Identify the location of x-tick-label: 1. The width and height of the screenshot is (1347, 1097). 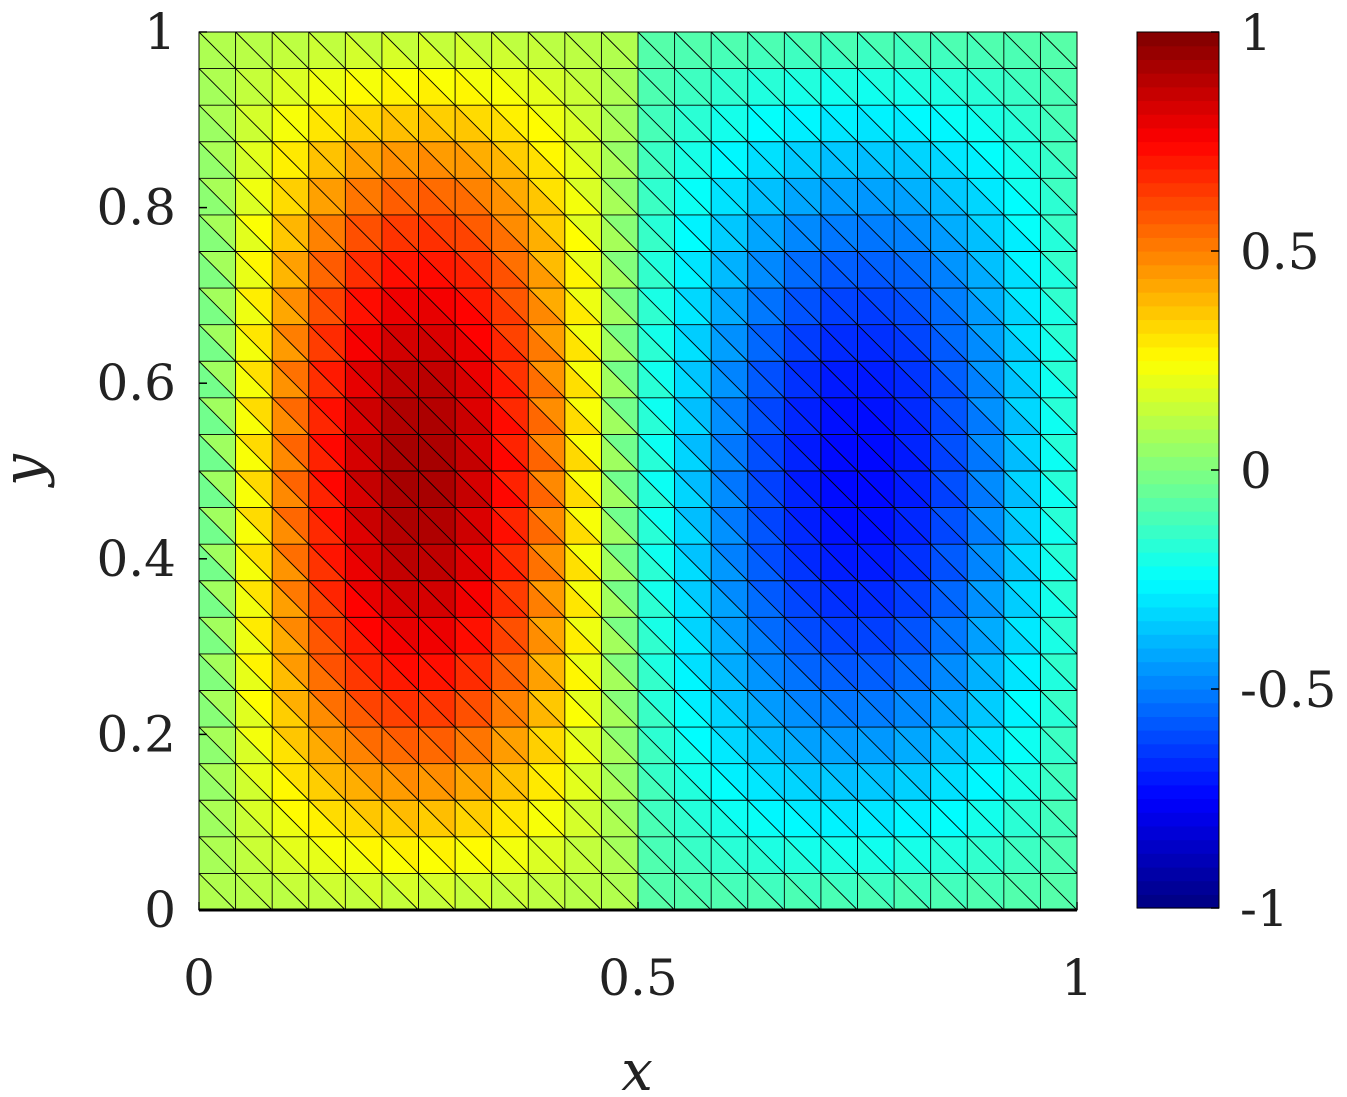
(1077, 978).